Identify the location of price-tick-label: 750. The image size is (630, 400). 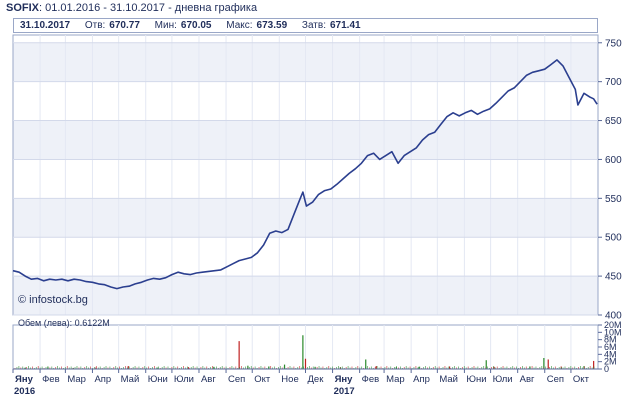
(613, 43).